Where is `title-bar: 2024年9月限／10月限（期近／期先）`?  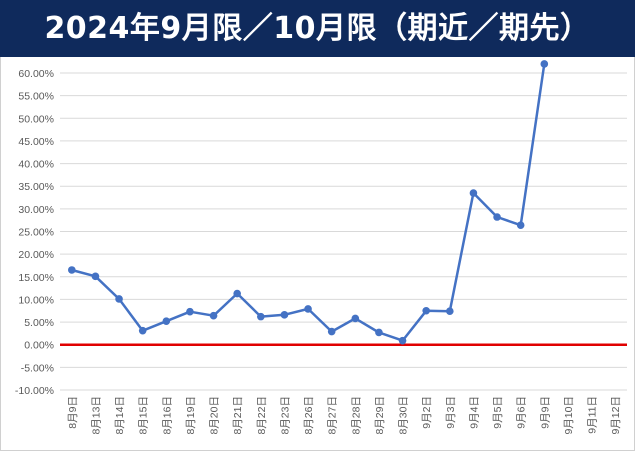 title-bar: 2024年9月限／10月限（期近／期先） is located at coordinates (317, 28).